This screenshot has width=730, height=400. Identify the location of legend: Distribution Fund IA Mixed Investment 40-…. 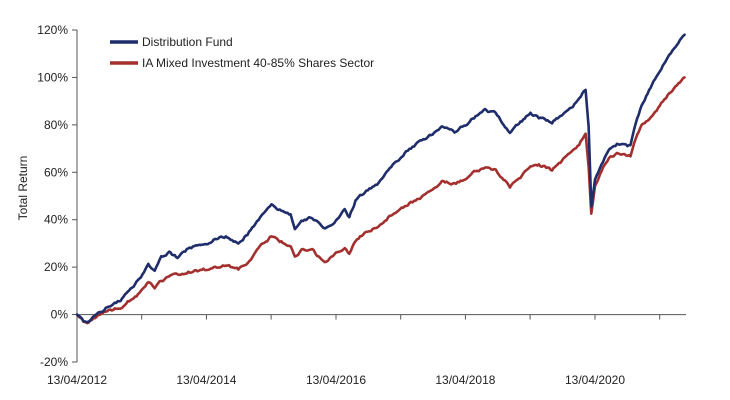
(242, 52).